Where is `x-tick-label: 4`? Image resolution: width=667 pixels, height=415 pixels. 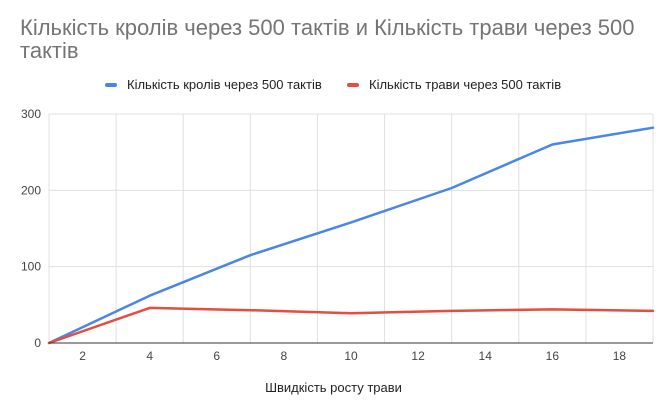
x-tick-label: 4 is located at coordinates (149, 356).